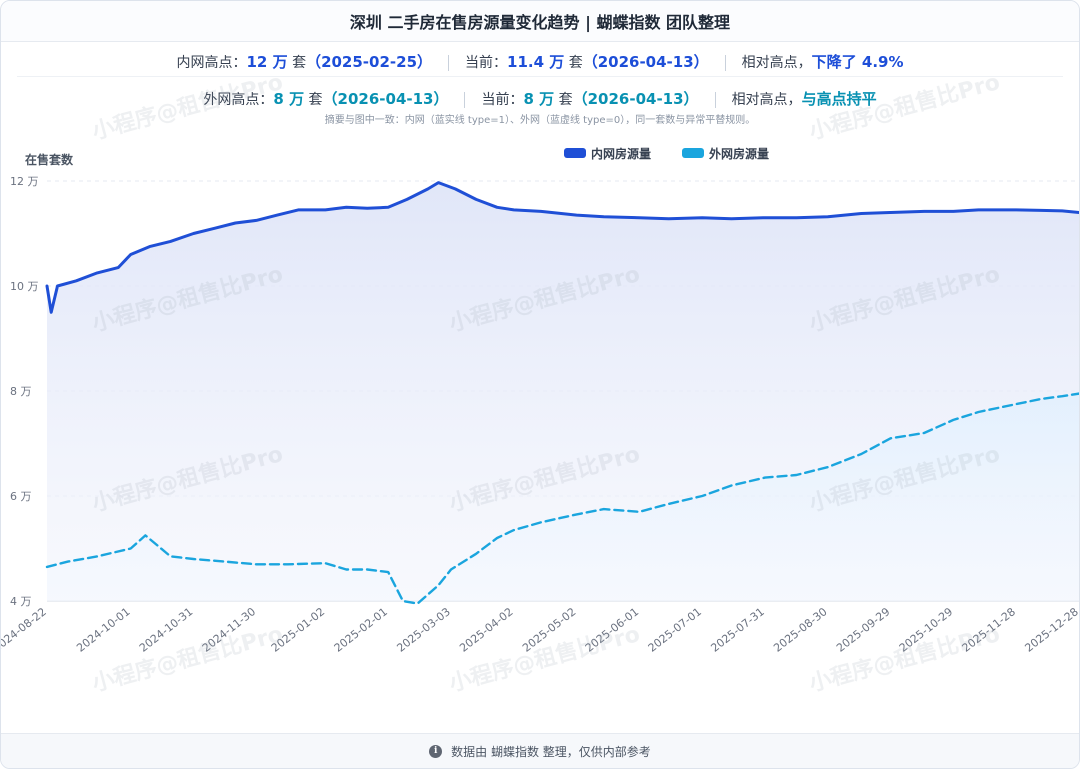 The image size is (1080, 769). I want to click on outer-peak: 外网高点：8 万 套（2026-04-13）, so click(326, 99).